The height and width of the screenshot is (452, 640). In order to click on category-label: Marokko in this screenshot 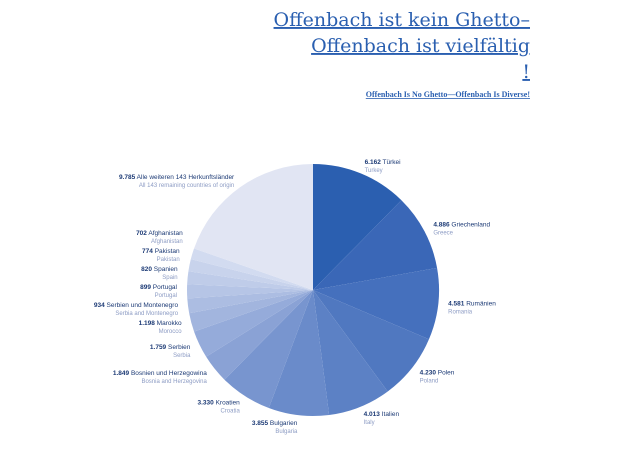, I will do `click(169, 323)`.